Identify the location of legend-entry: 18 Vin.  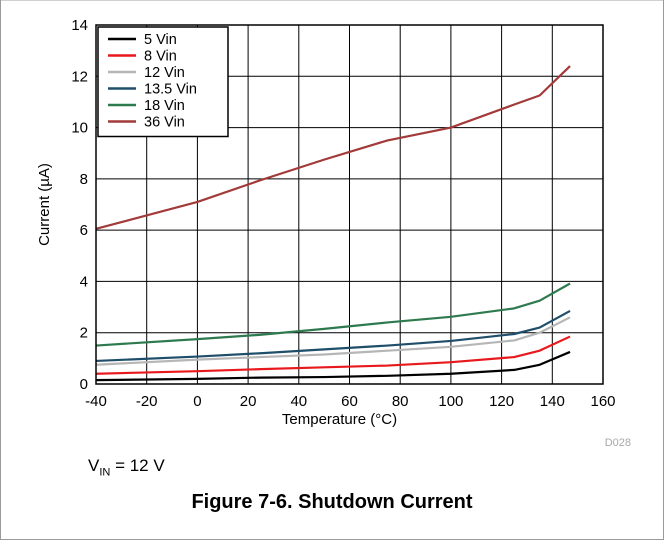
(164, 106).